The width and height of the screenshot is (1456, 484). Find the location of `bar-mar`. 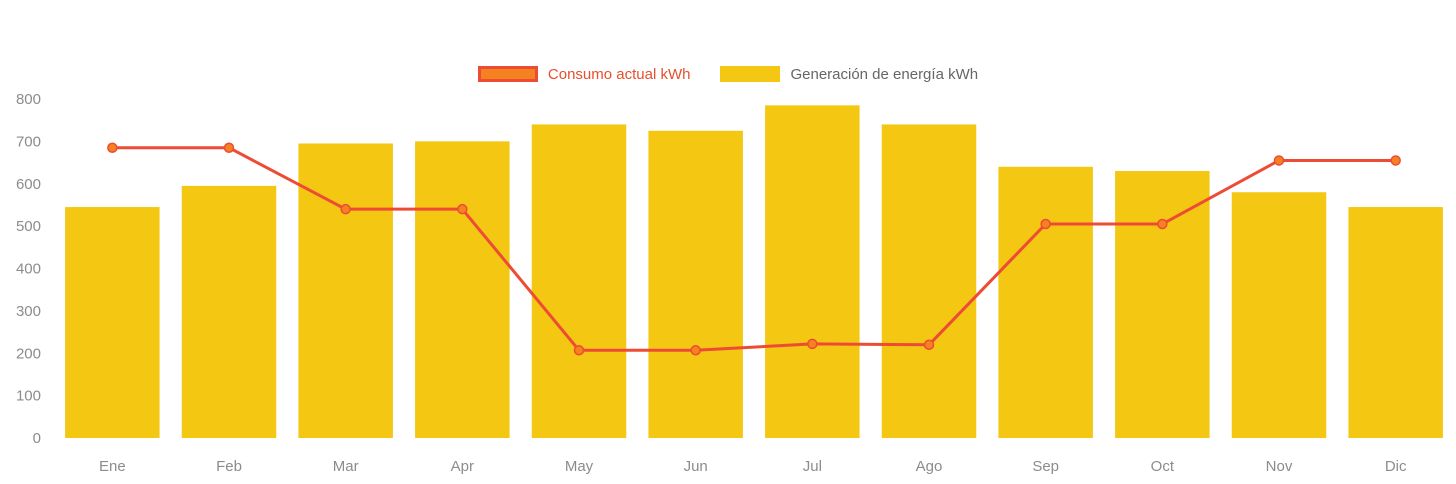

bar-mar is located at coordinates (345, 290).